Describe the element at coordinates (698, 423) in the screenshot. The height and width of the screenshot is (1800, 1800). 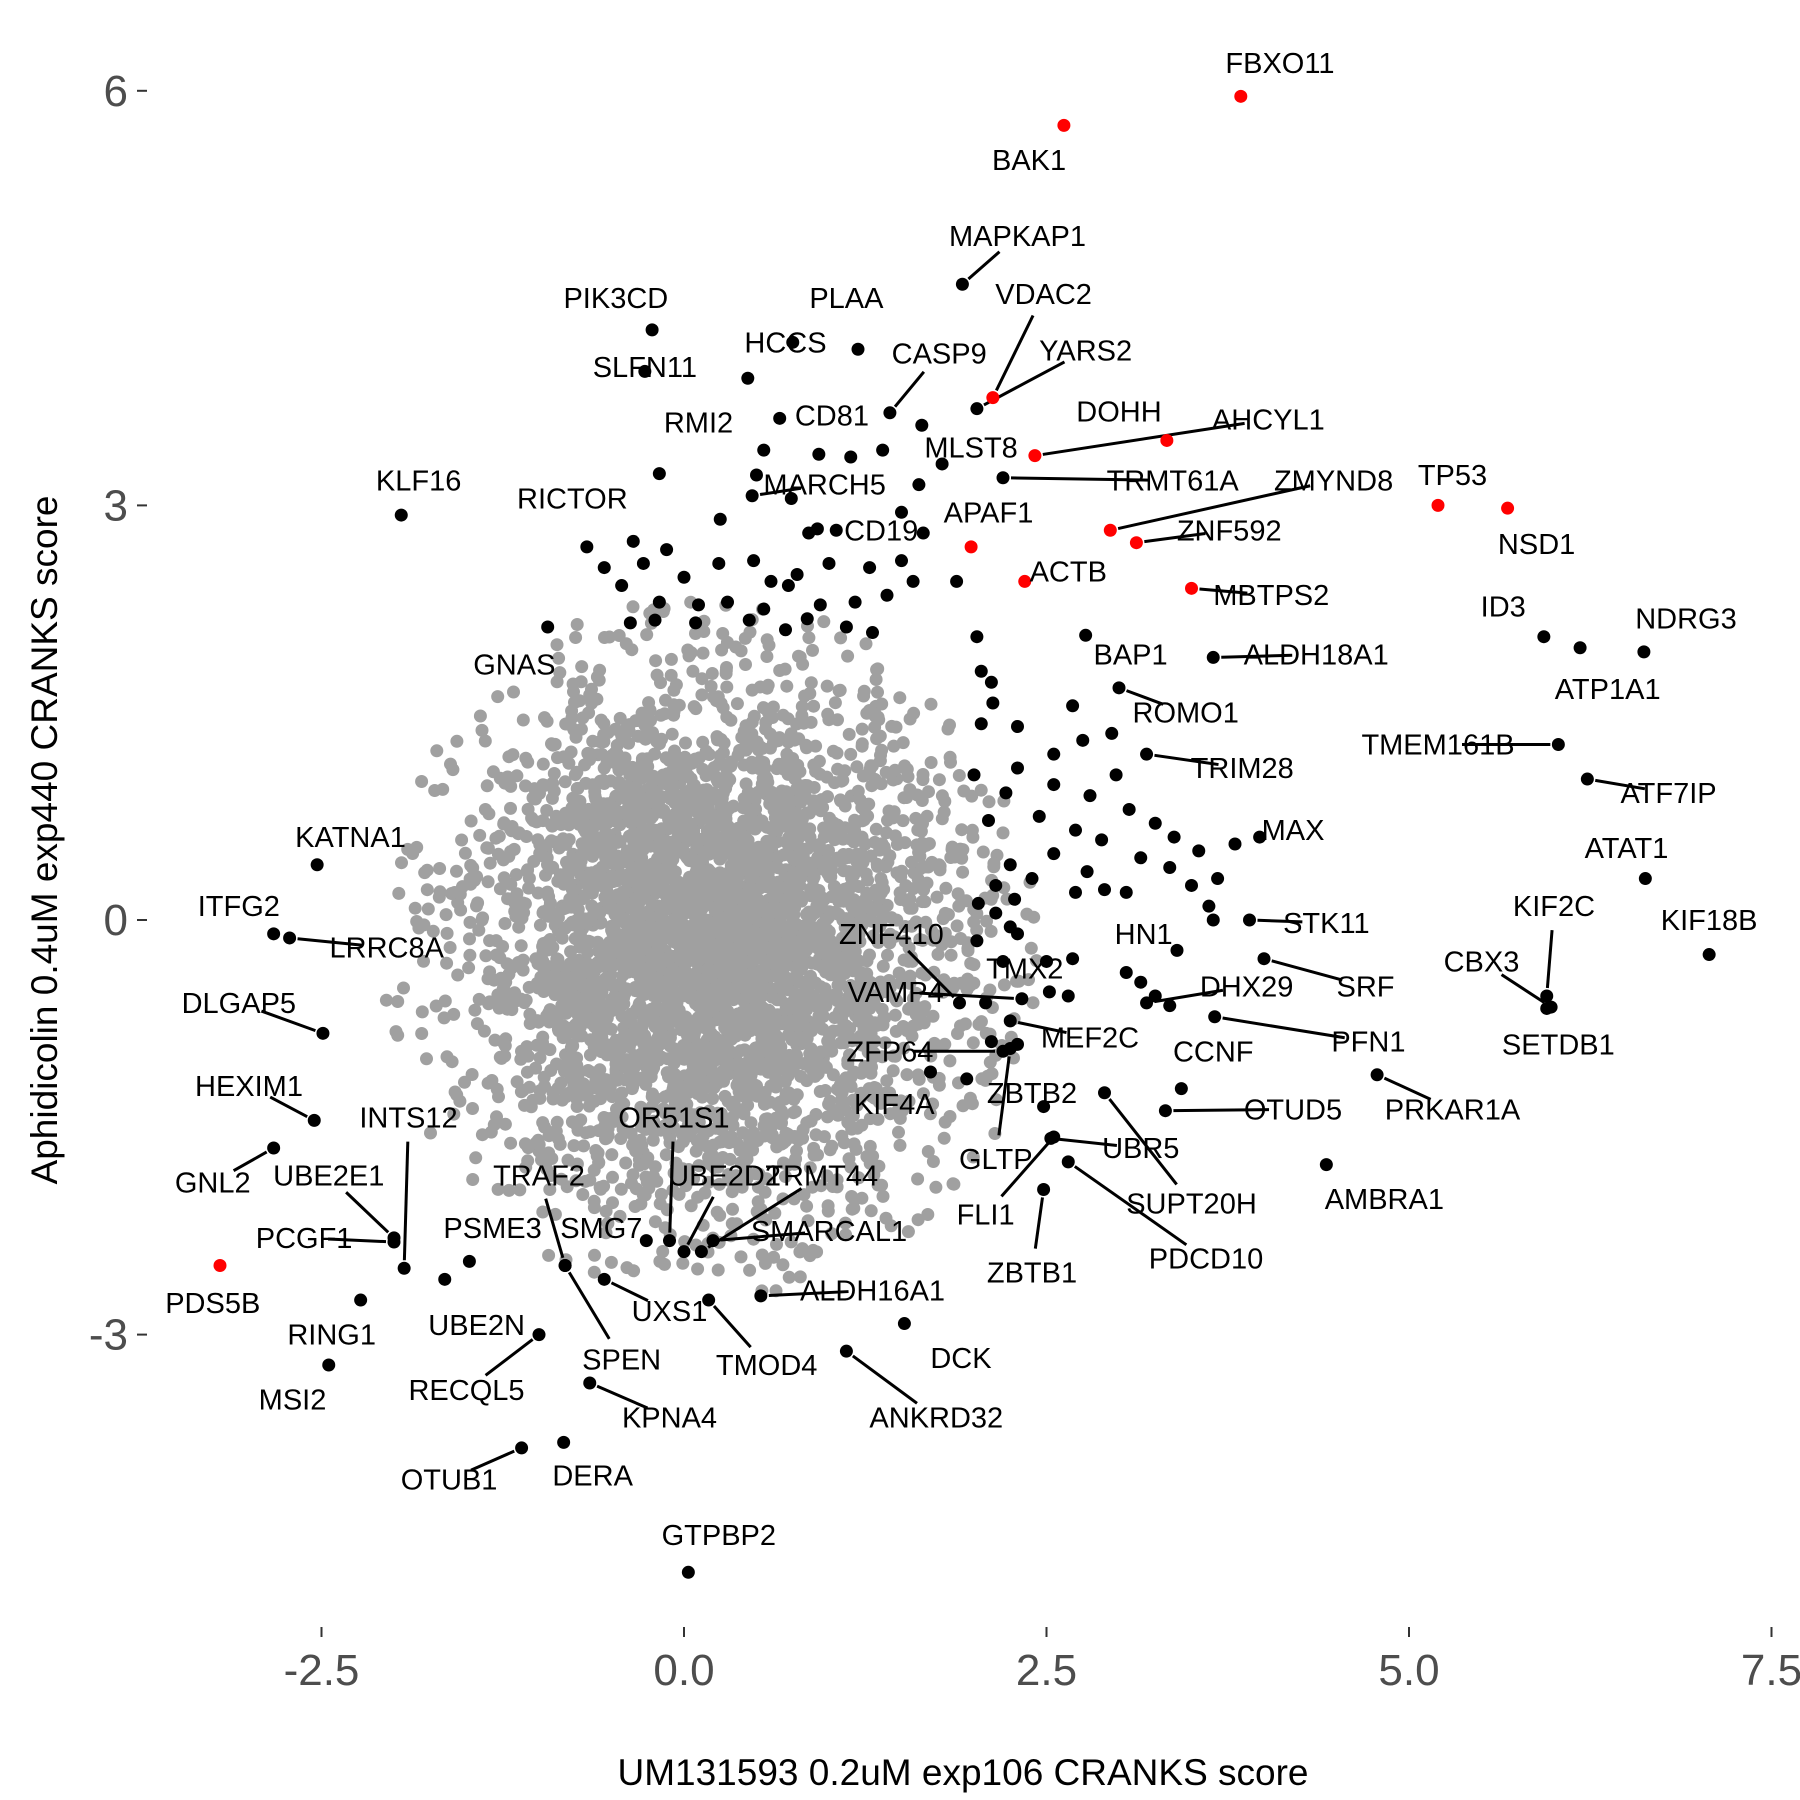
I see `gene-label: RMI2` at that location.